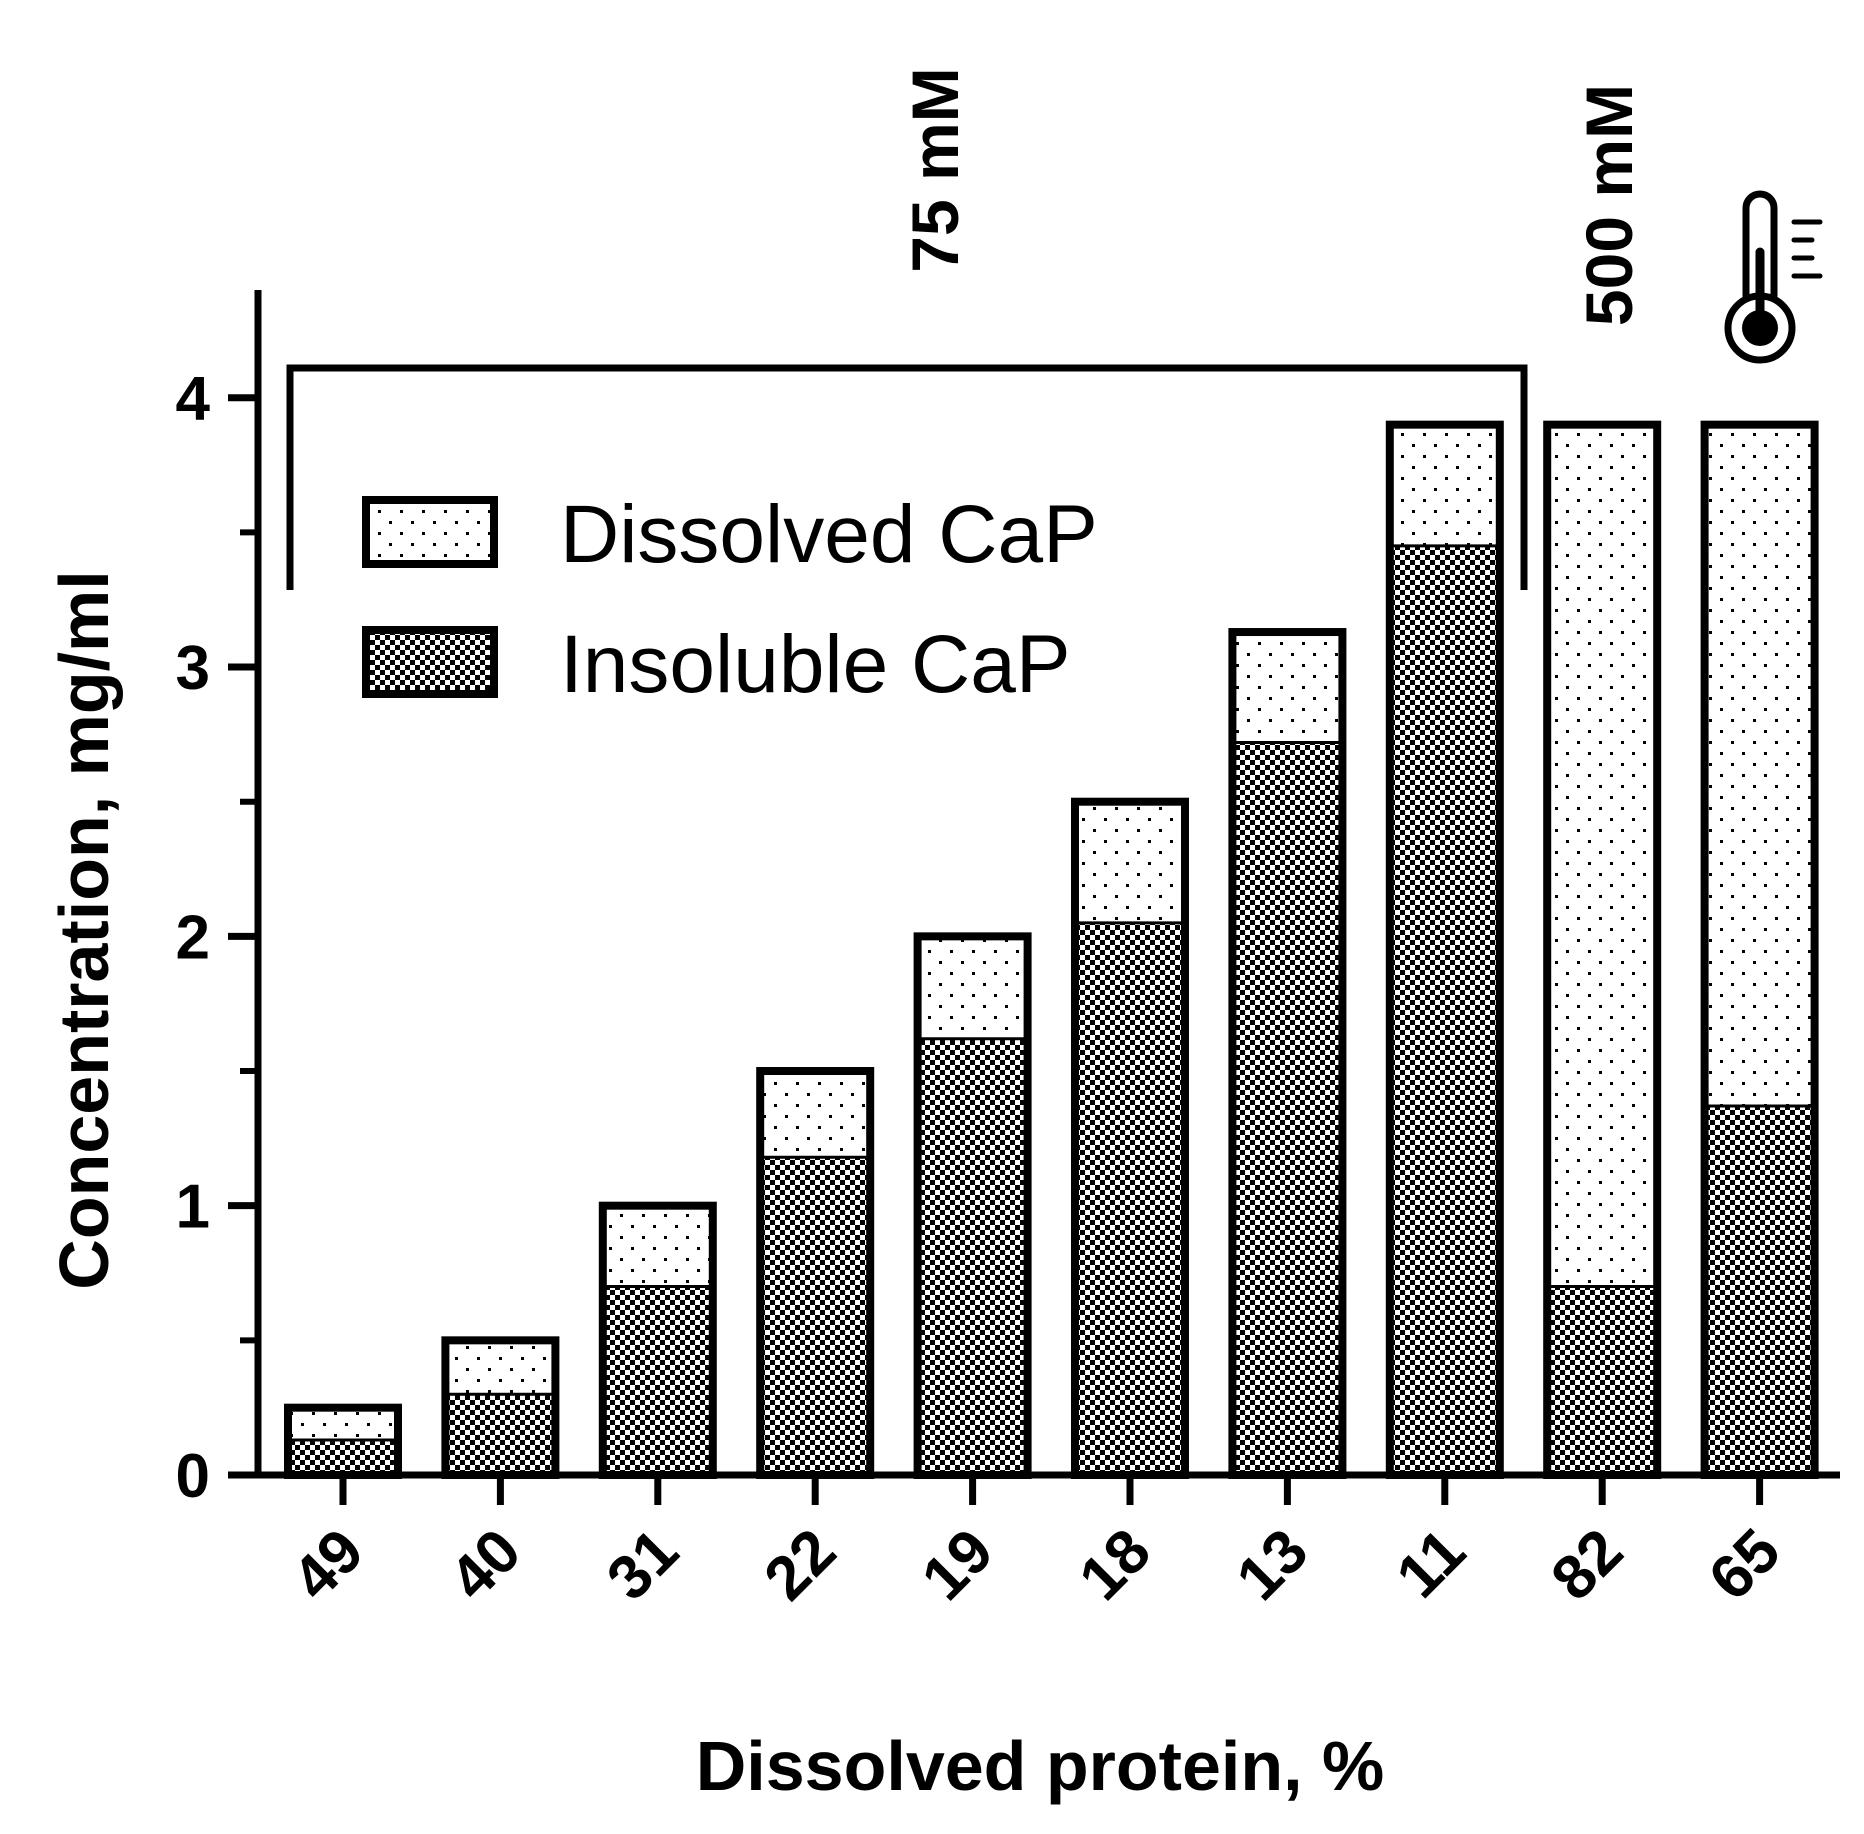  Describe the element at coordinates (1040, 1766) in the screenshot. I see `x-axis-title: Dissolved protein, %` at that location.